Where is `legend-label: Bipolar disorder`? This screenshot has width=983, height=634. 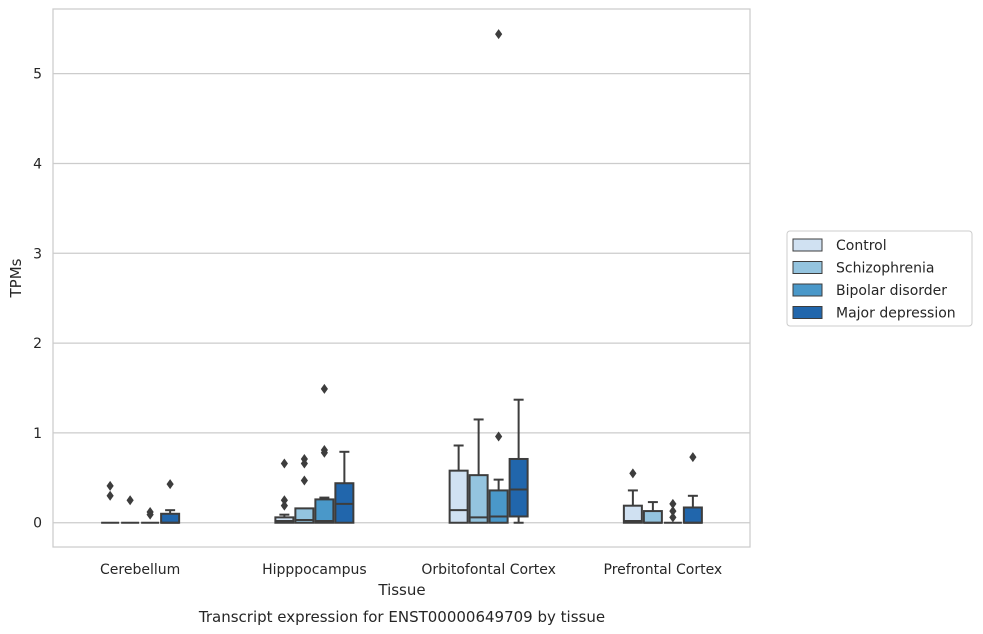 legend-label: Bipolar disorder is located at coordinates (891, 291).